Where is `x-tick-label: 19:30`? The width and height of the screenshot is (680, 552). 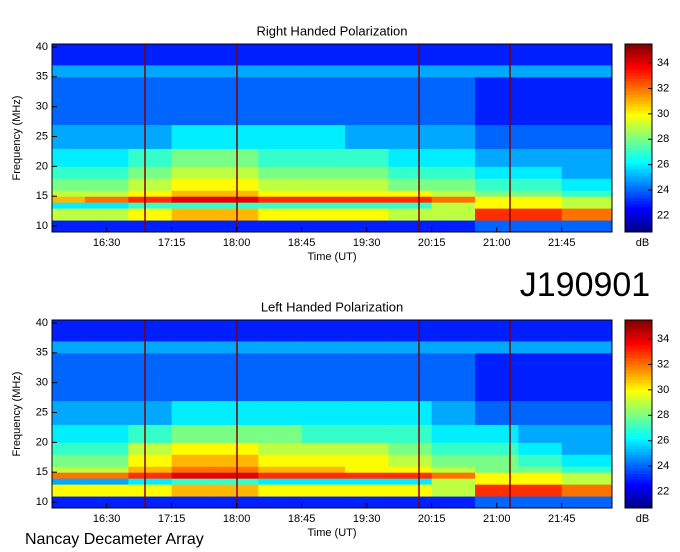
x-tick-label: 19:30 is located at coordinates (367, 519).